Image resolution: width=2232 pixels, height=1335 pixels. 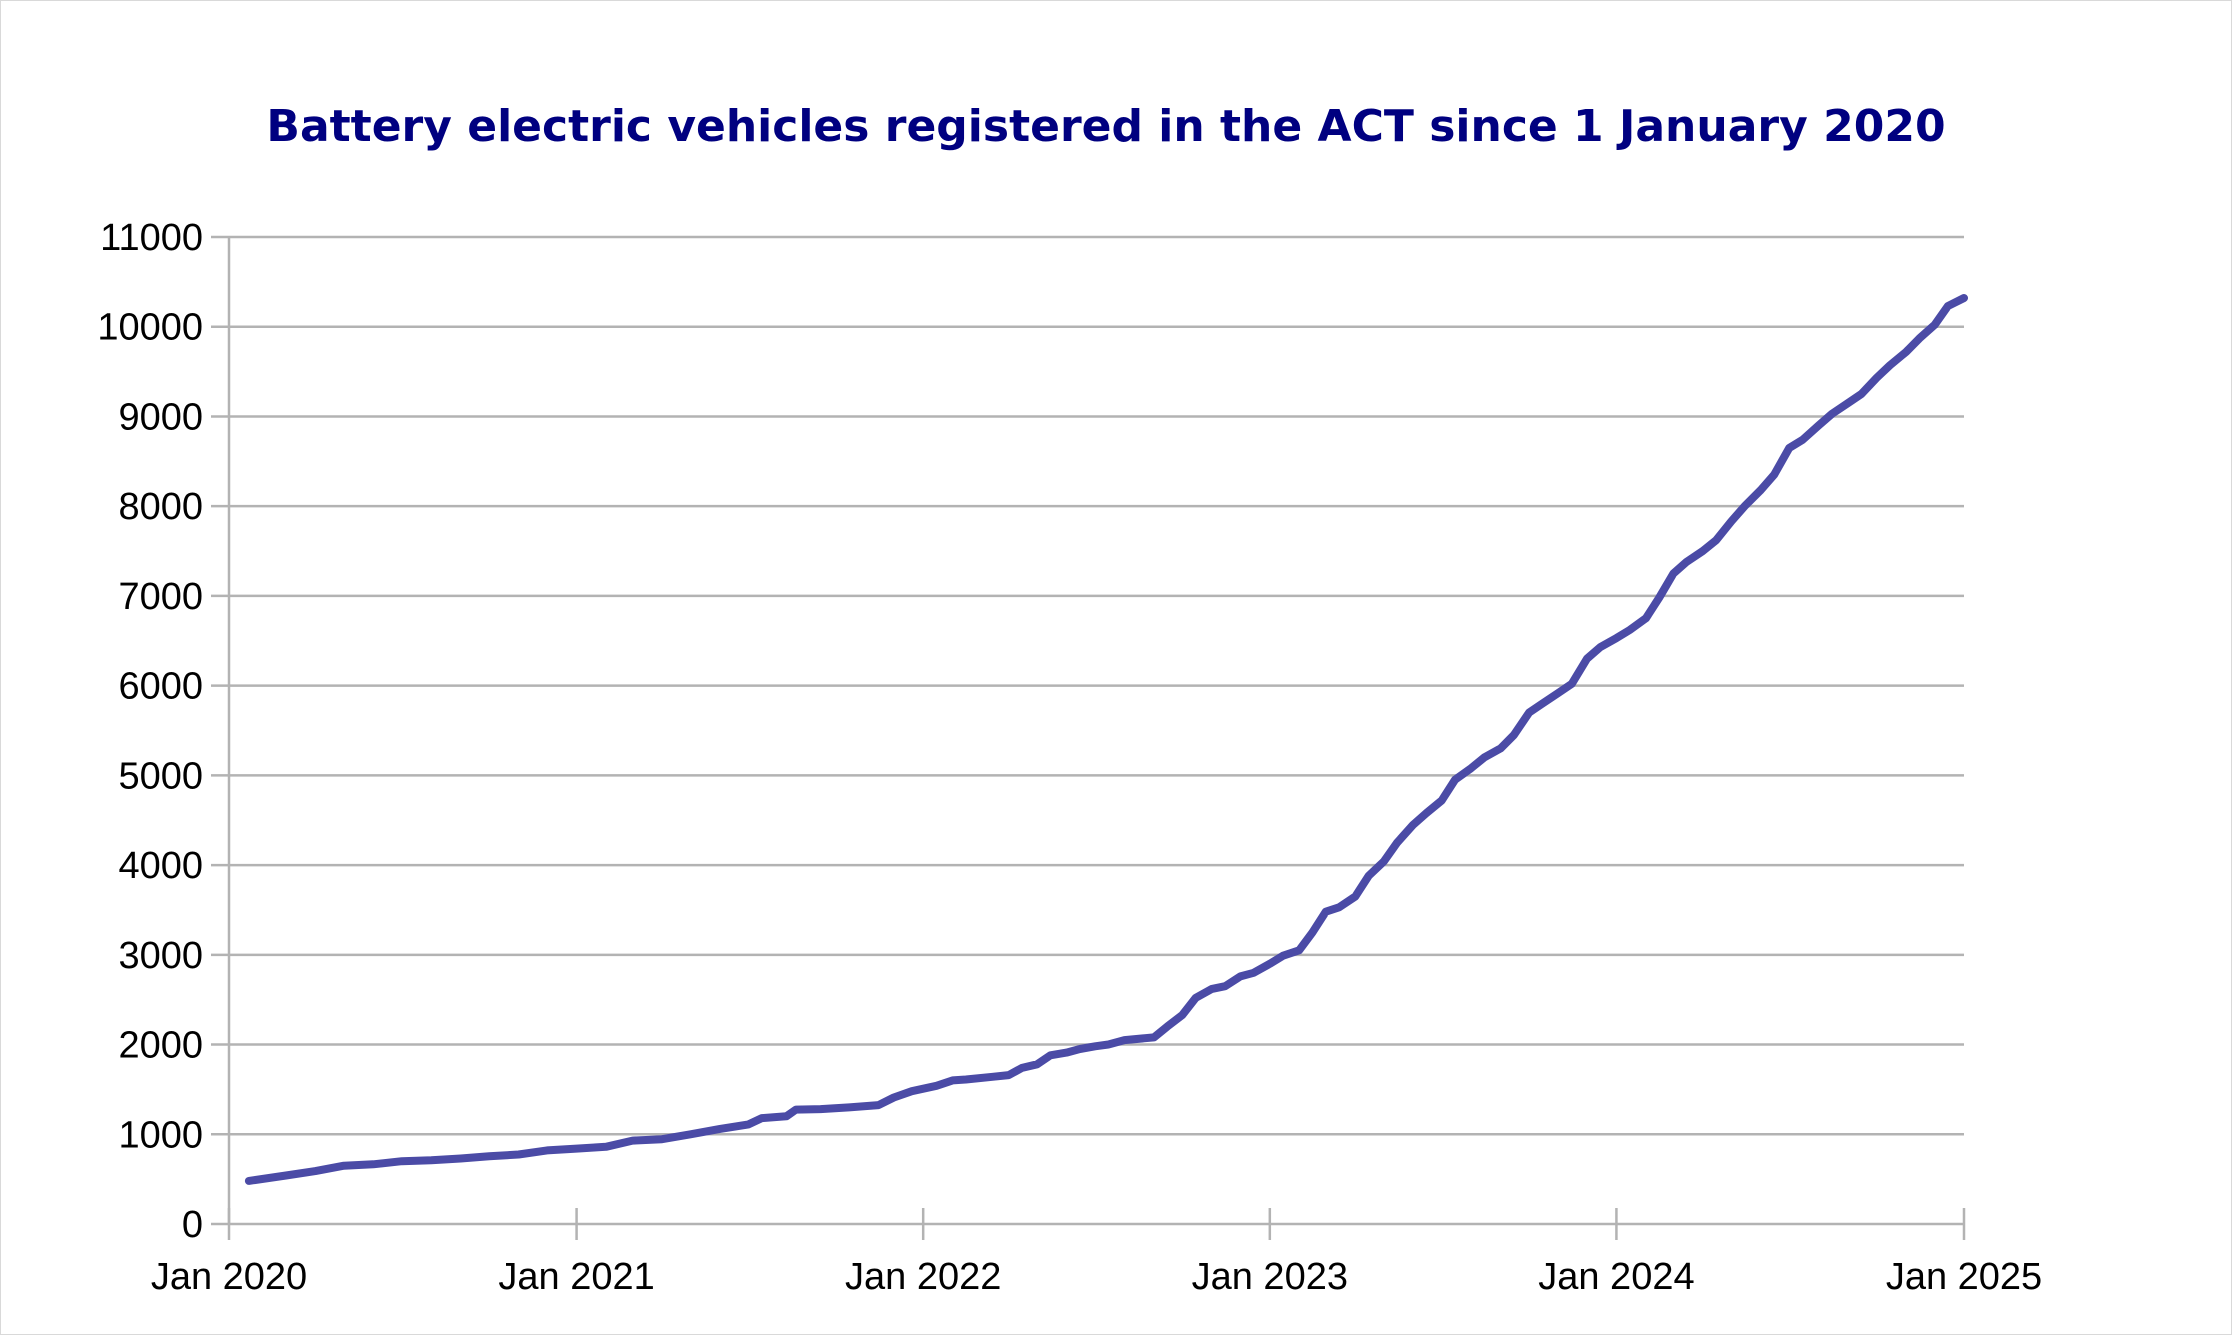 I want to click on y-tick-label: 9000, so click(x=160, y=417).